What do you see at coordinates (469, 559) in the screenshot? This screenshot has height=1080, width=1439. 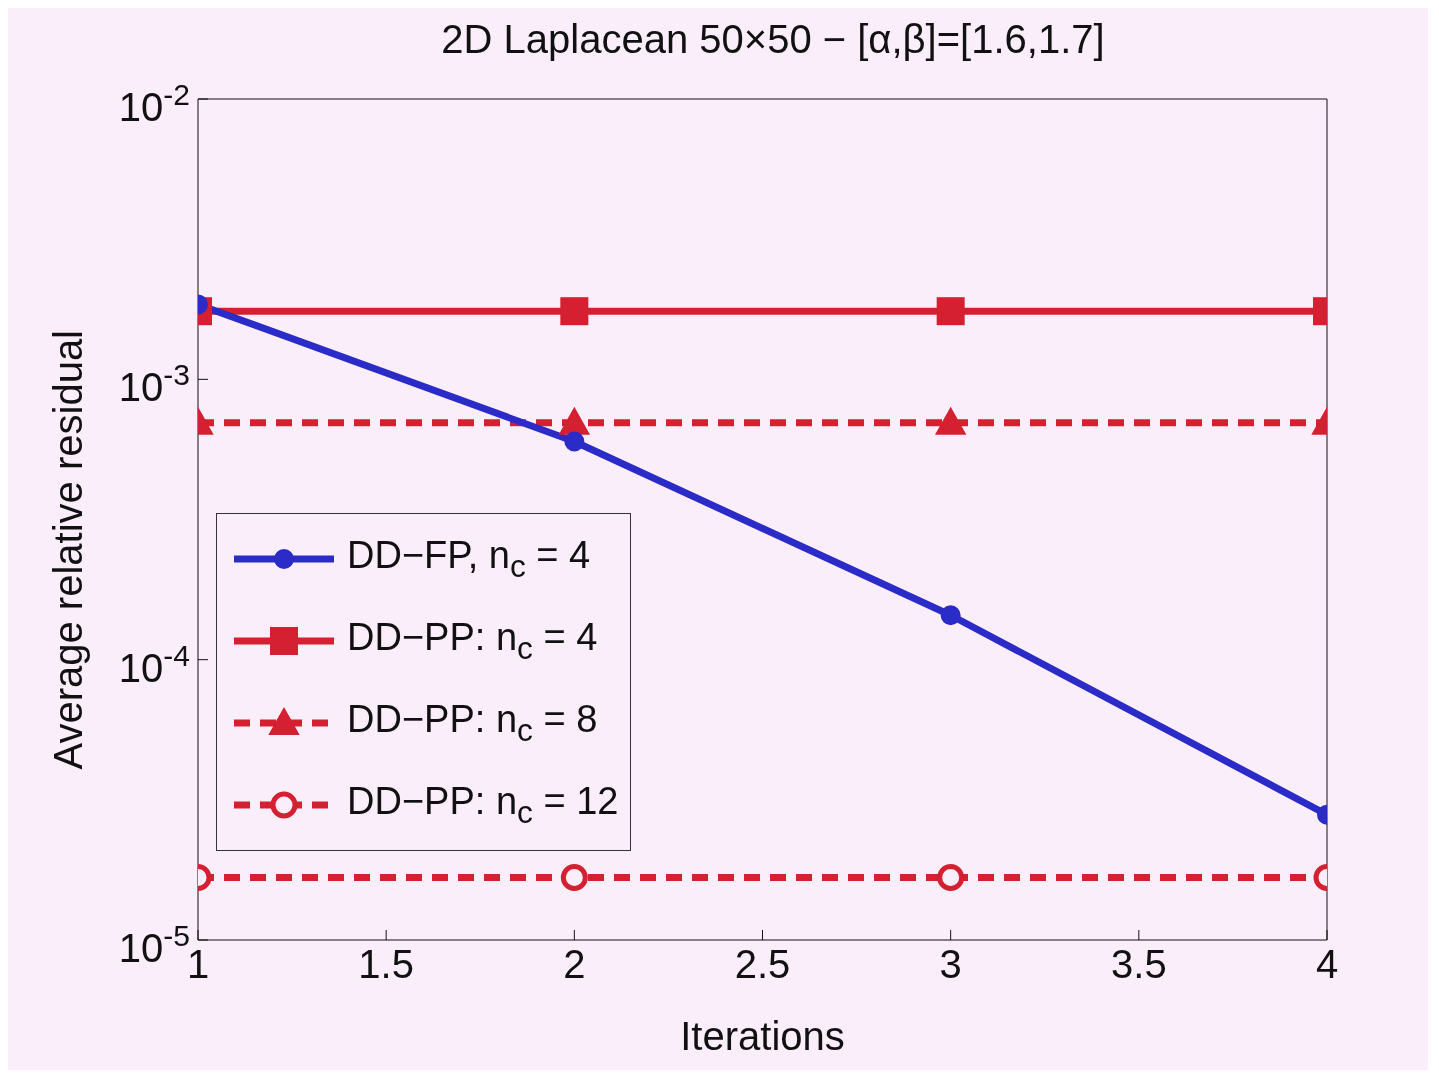 I see `legend-label: DD−FP, n$_{c}$ = 4` at bounding box center [469, 559].